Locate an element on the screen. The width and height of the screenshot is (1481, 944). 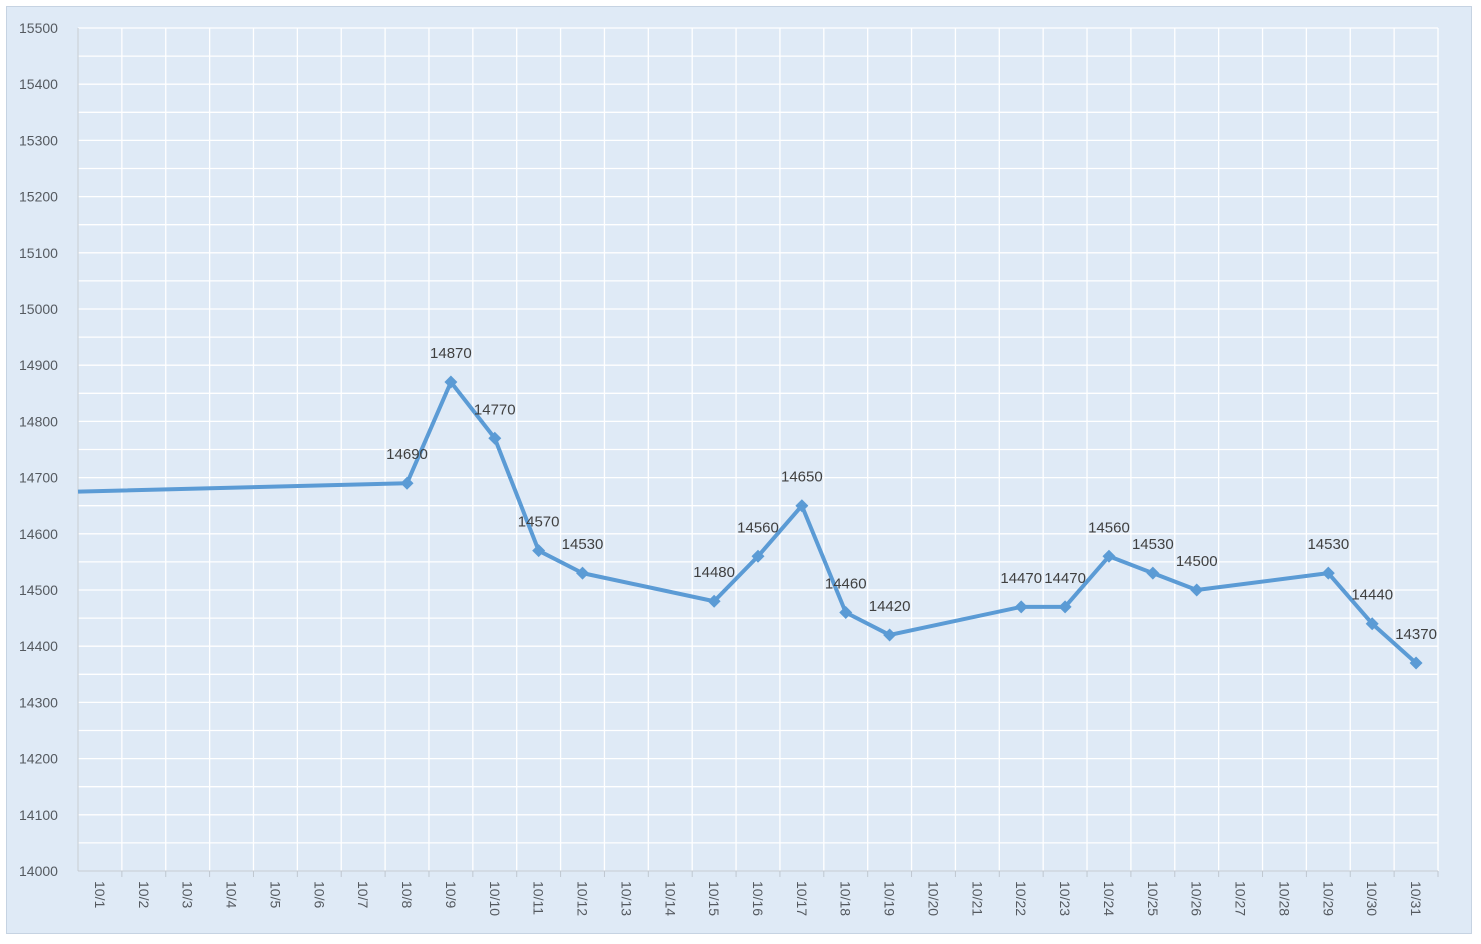
x-tick-label: 10/20 is located at coordinates (933, 898).